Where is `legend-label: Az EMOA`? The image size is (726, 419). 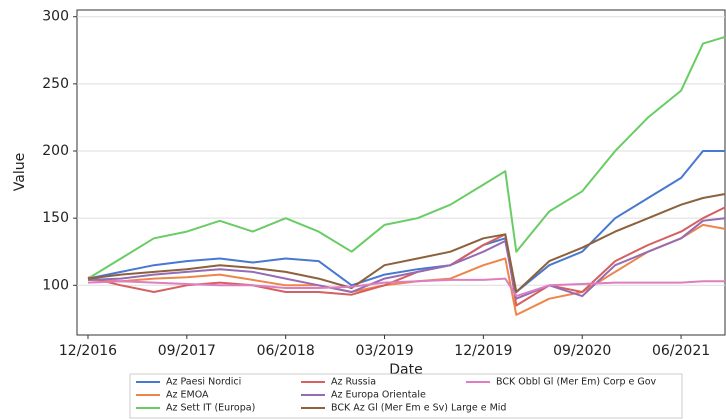
legend-label: Az EMOA is located at coordinates (187, 395).